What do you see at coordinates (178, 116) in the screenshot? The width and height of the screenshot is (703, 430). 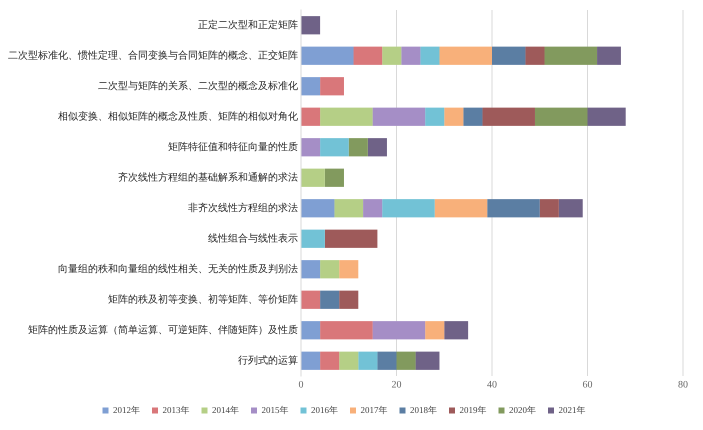 I see `y-tick-label: 相似变换、相似矩阵的概念及性质、矩阵的相似对角化` at bounding box center [178, 116].